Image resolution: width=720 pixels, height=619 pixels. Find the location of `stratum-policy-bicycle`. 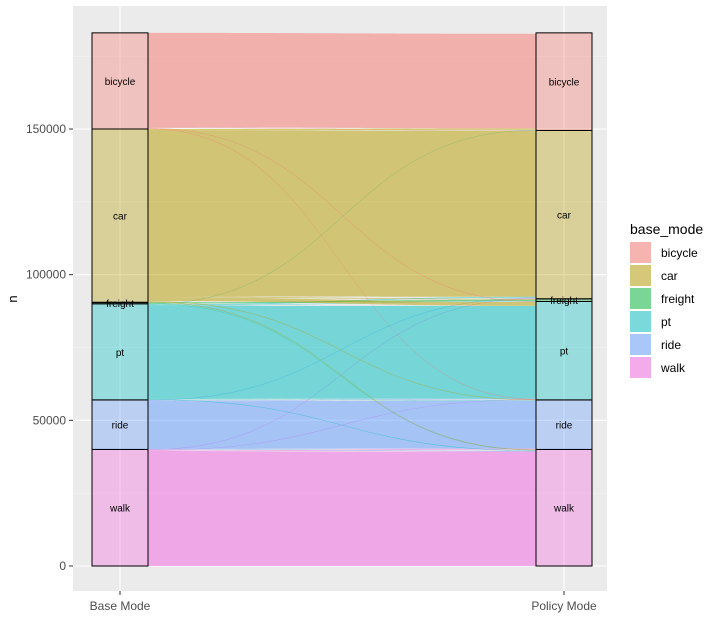

stratum-policy-bicycle is located at coordinates (564, 81).